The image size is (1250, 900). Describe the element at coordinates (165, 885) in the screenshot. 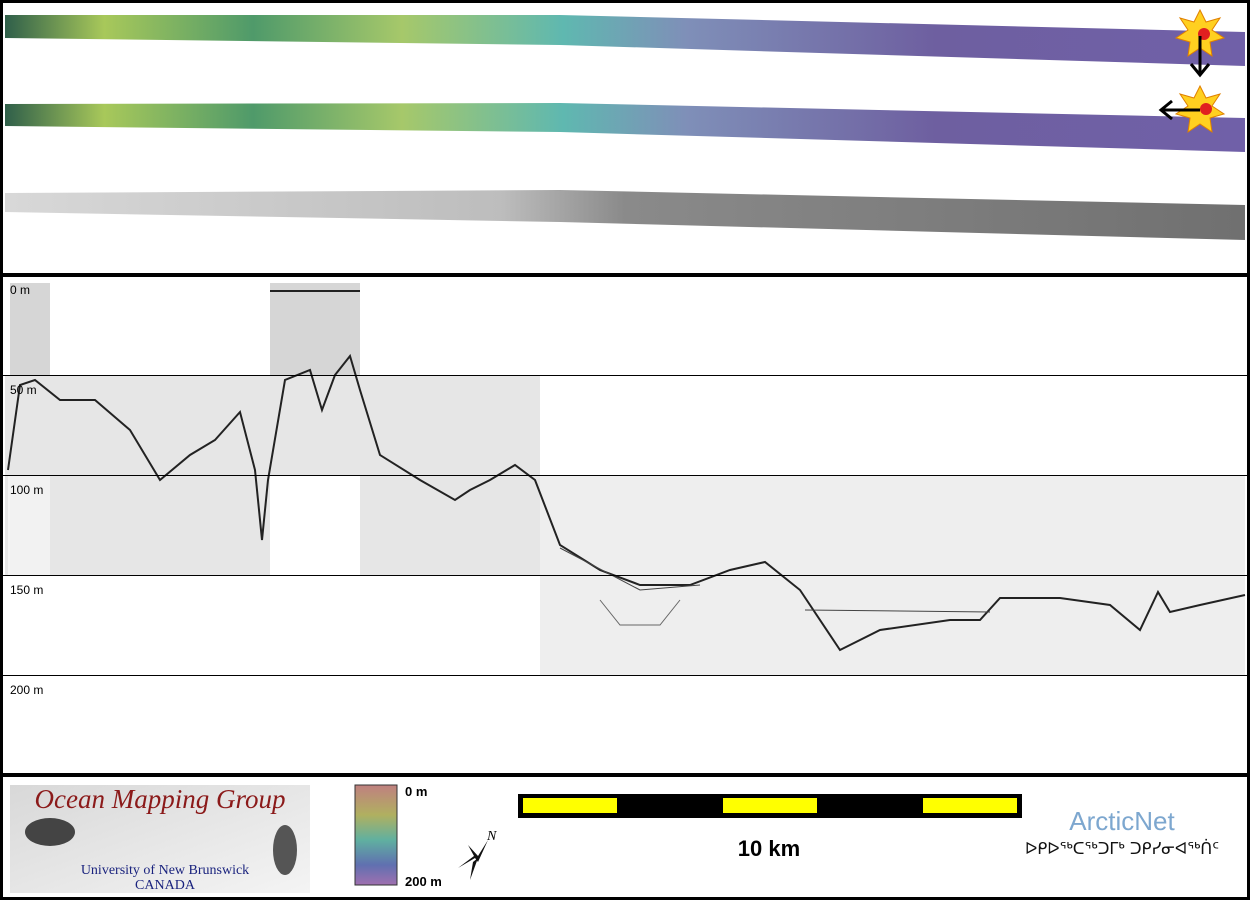

I see `logo-country: CANADA` at that location.